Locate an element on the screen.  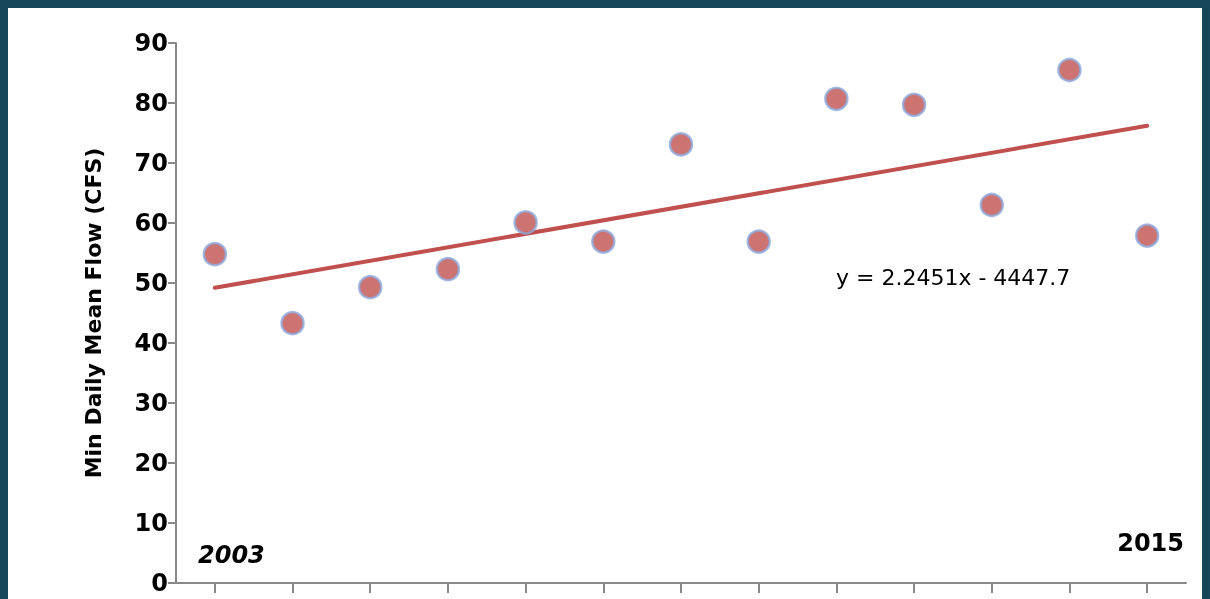
y-tick-label: 20 is located at coordinates (151, 463).